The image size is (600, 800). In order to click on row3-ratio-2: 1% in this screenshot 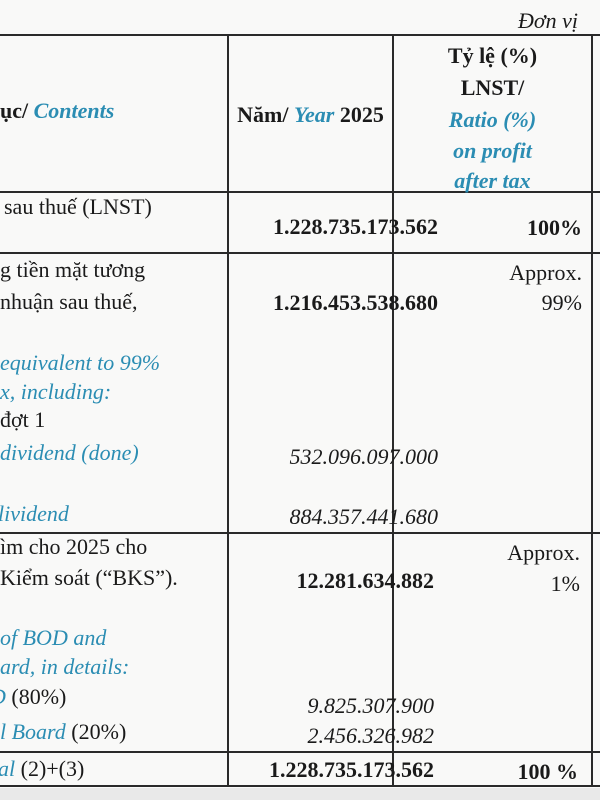, I will do `click(565, 583)`.